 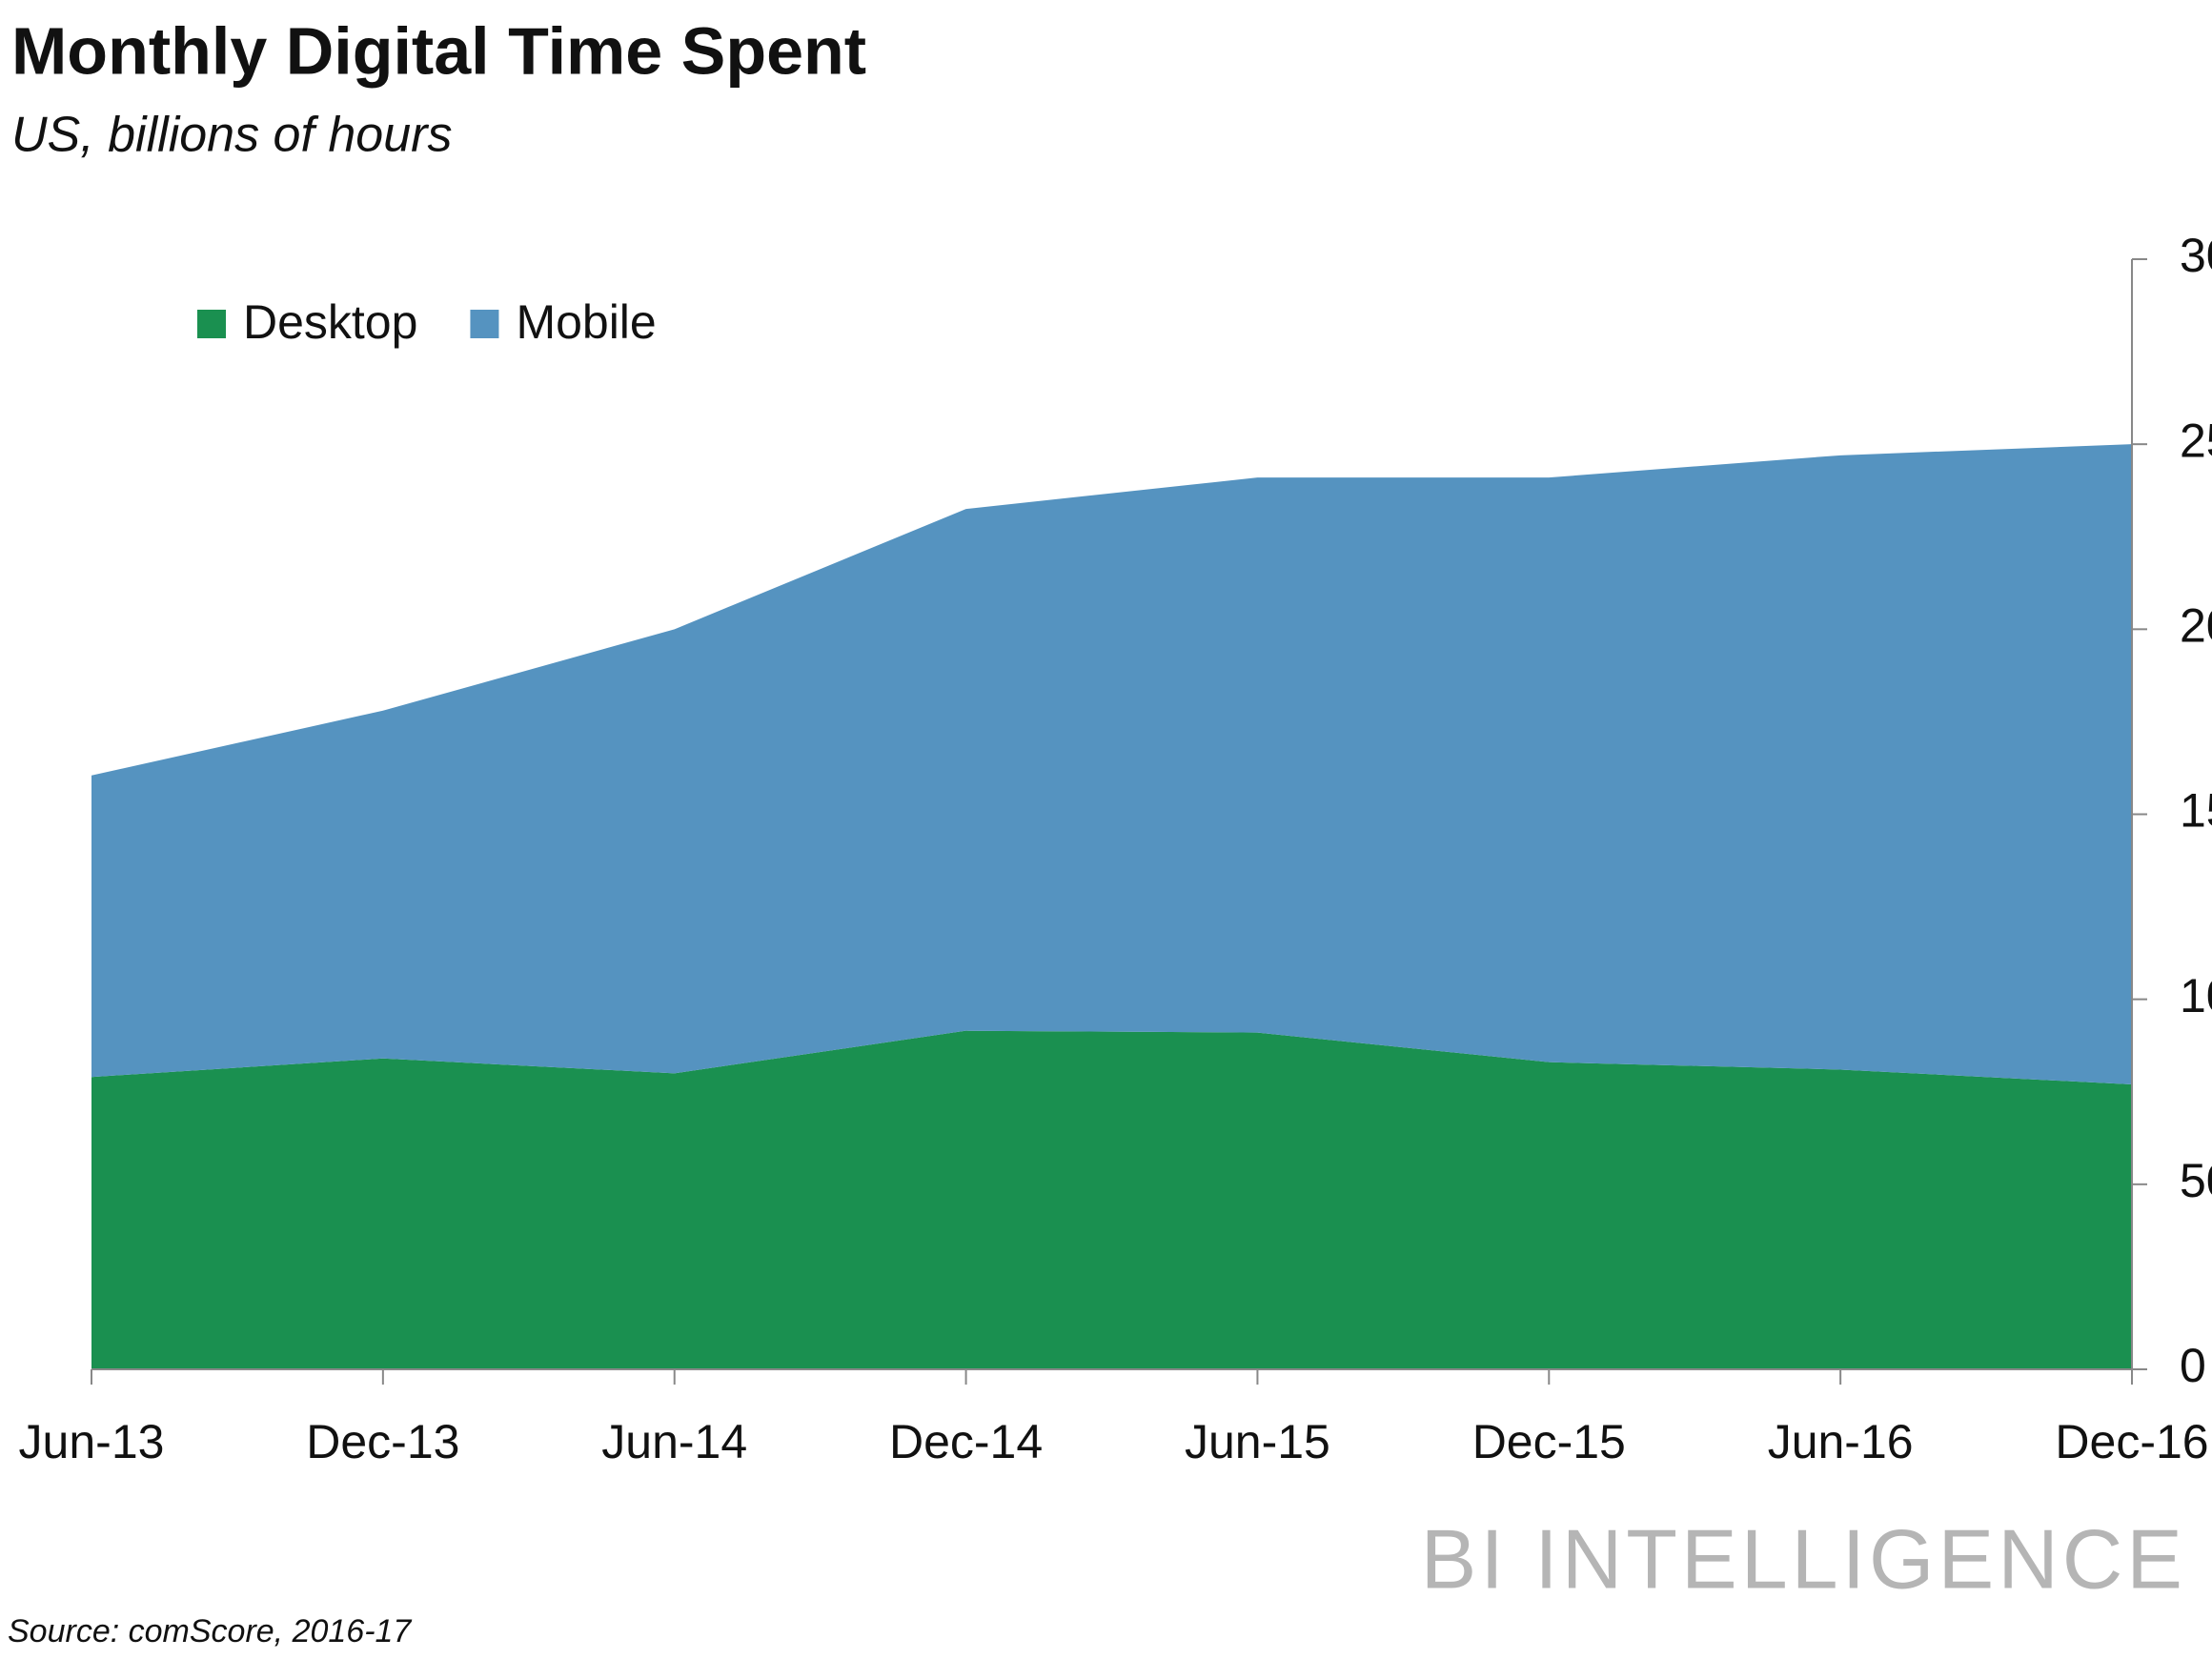 I want to click on x-tick-label: Dec-13, so click(x=382, y=1442).